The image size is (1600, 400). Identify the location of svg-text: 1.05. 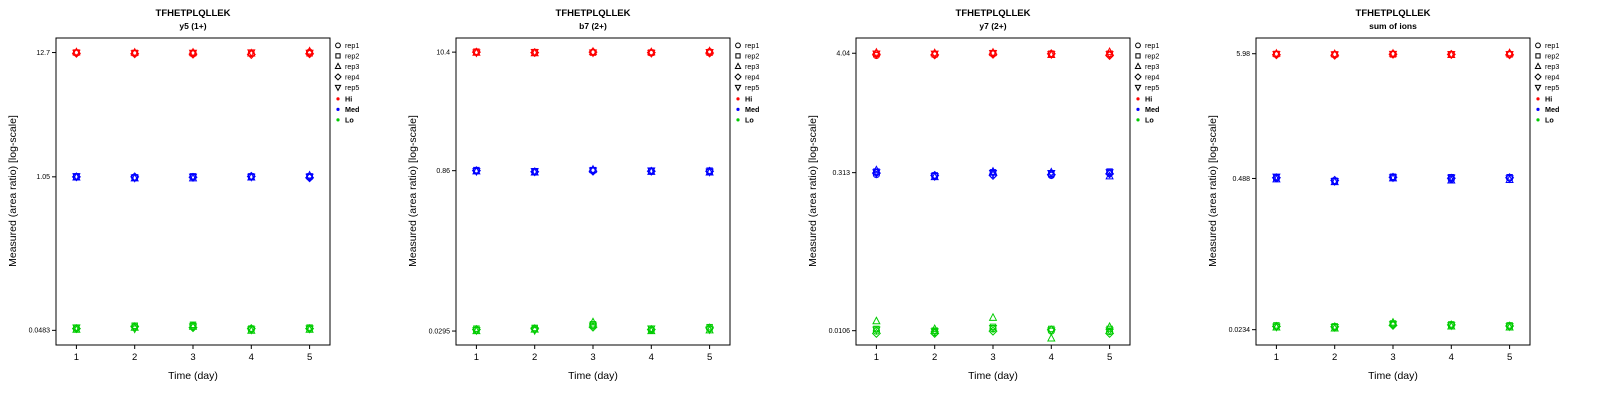
(43, 177).